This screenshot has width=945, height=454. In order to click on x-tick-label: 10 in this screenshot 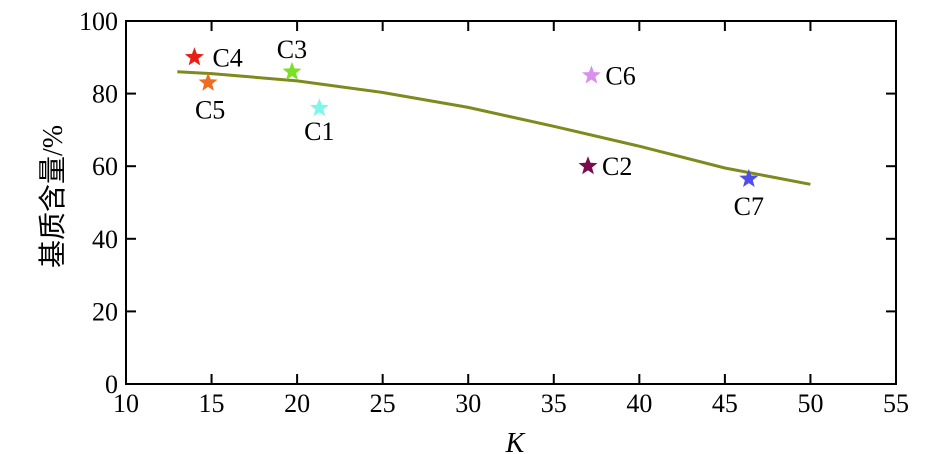, I will do `click(126, 403)`.